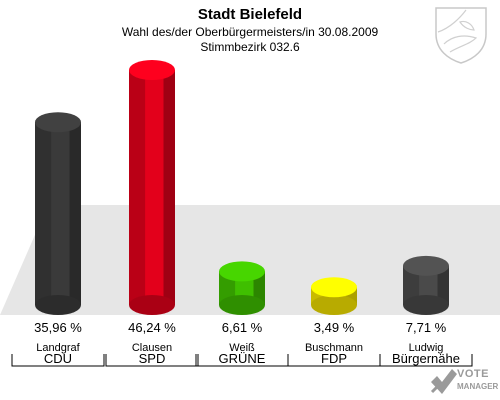 This screenshot has width=500, height=400. What do you see at coordinates (334, 348) in the screenshot?
I see `candidate-label: Buschmann` at bounding box center [334, 348].